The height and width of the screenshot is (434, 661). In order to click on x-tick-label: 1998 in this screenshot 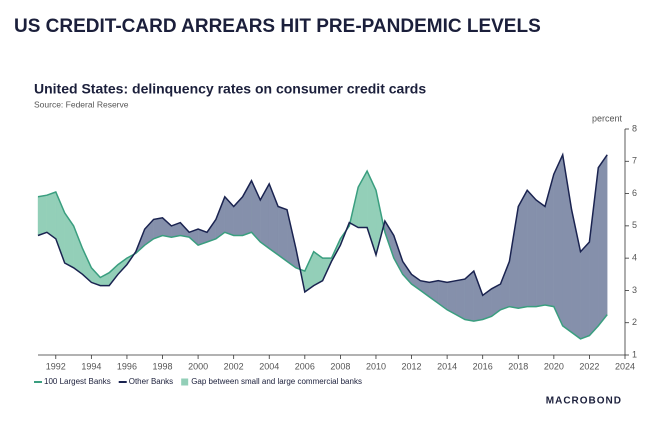, I will do `click(162, 366)`.